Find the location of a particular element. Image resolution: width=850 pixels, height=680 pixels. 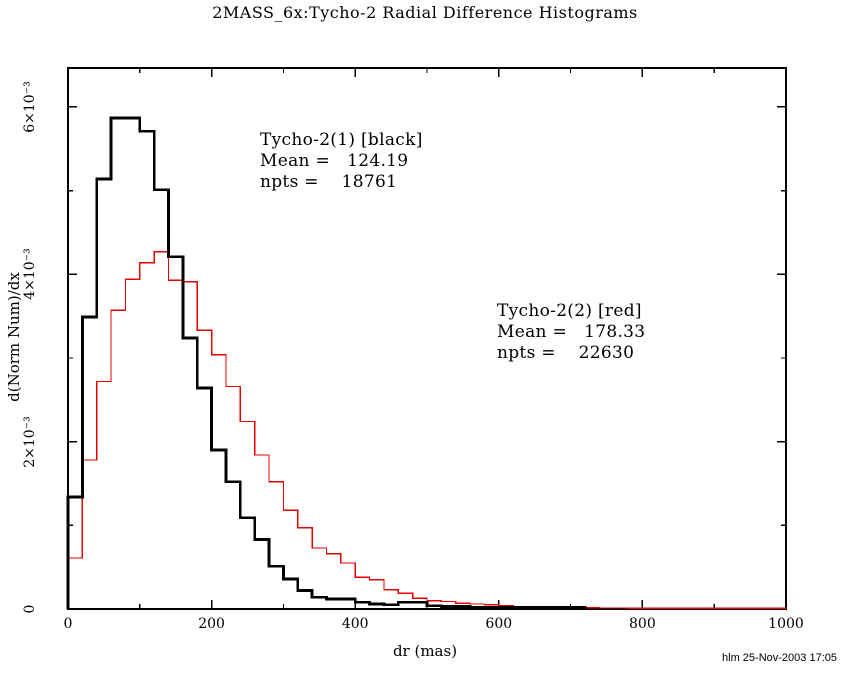

plot-credit: hlm 25-Nov-2003 17:05 is located at coordinates (779, 658).